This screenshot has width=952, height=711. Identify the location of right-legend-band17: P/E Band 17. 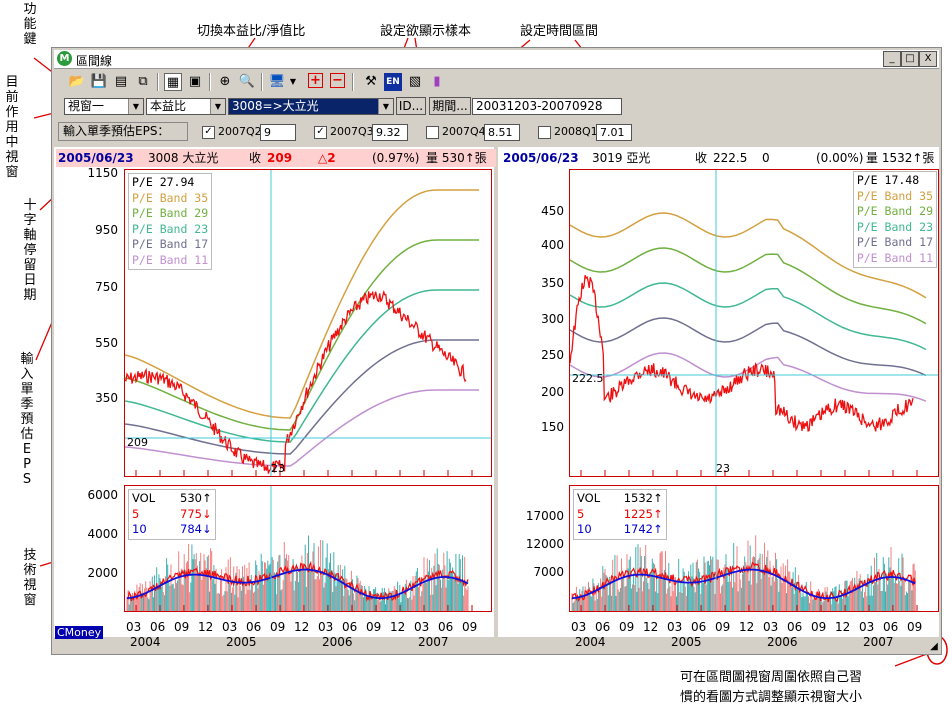
(894, 242).